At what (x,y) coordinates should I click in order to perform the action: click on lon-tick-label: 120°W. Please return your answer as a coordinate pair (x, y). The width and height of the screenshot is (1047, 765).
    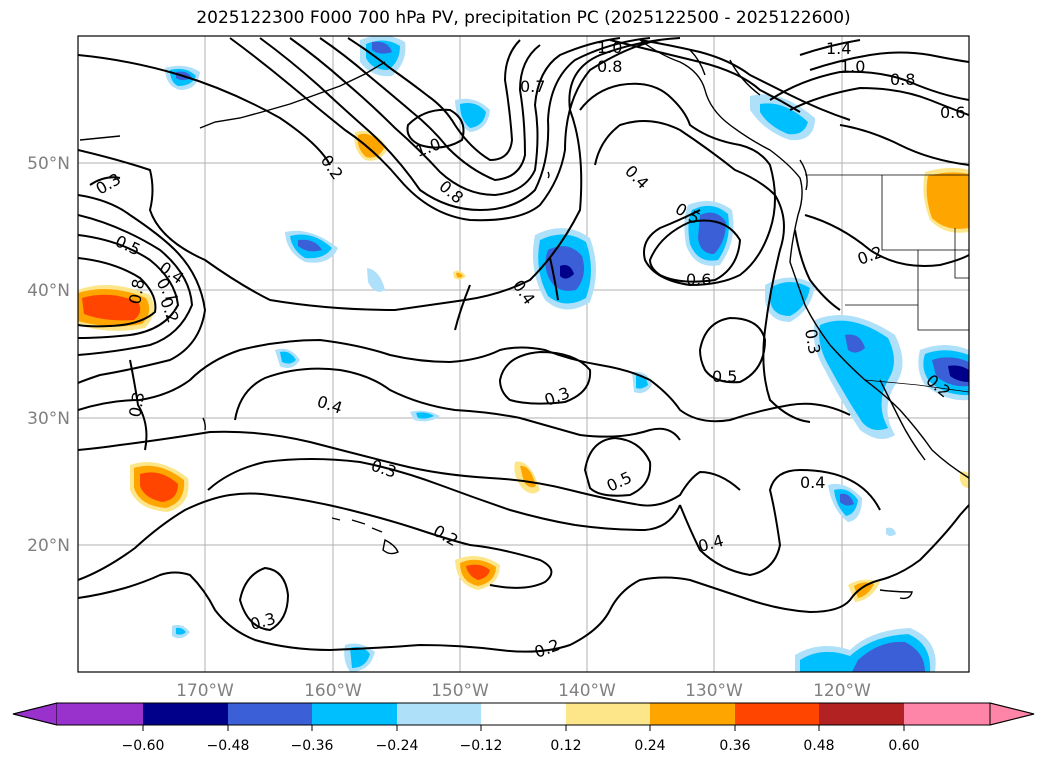
    Looking at the image, I should click on (842, 691).